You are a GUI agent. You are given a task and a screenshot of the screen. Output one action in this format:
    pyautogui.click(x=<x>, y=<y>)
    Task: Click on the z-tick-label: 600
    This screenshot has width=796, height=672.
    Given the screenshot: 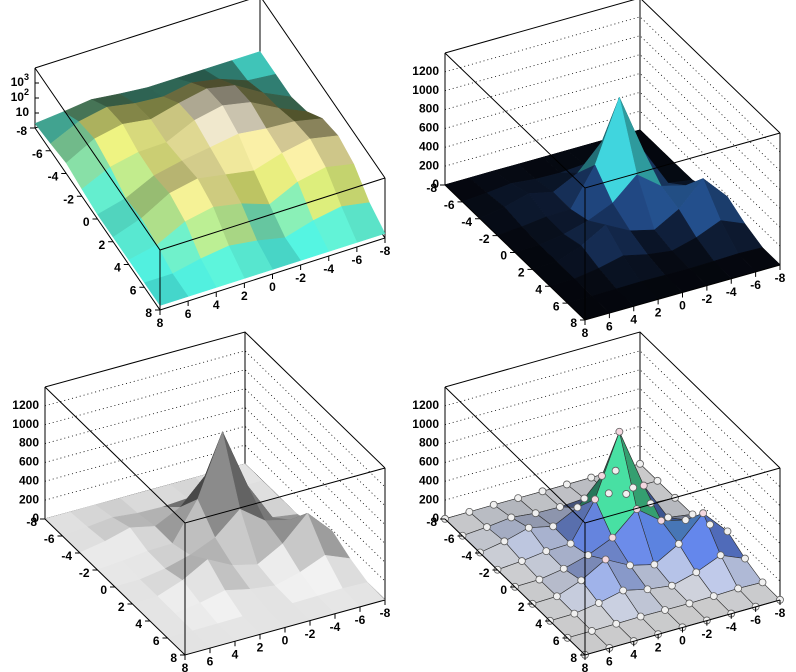 What is the action you would take?
    pyautogui.click(x=29, y=462)
    